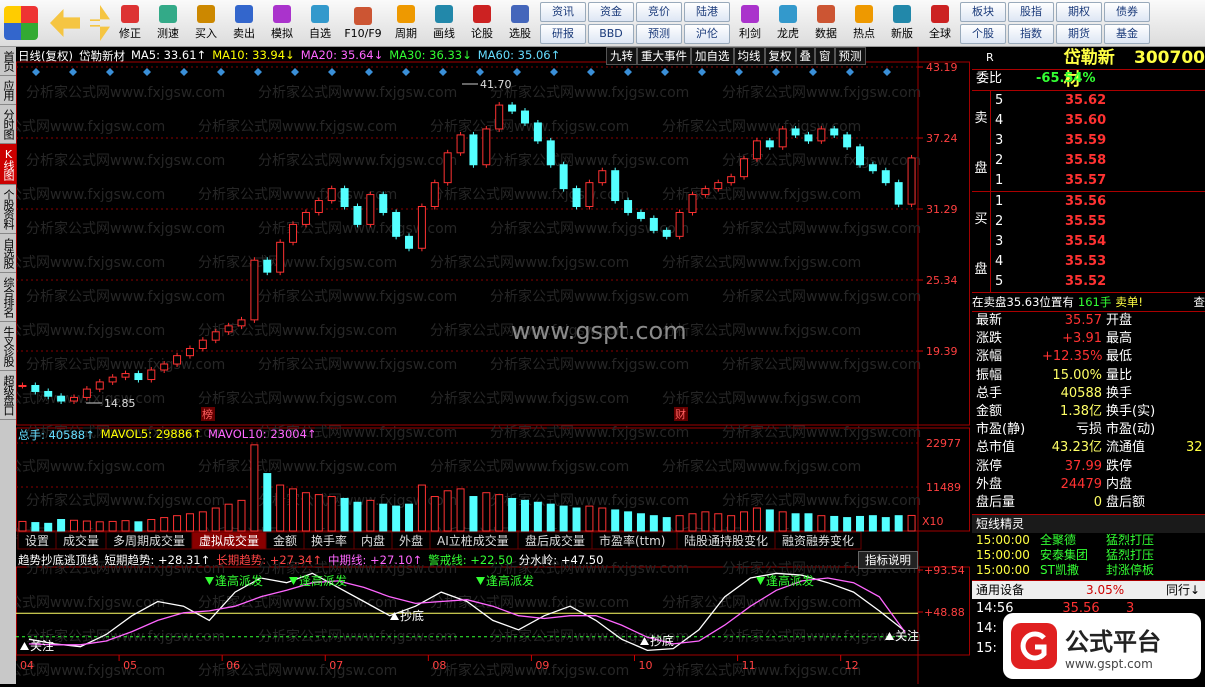  What do you see at coordinates (864, 23) in the screenshot?
I see `toolbar-button: 热点` at bounding box center [864, 23].